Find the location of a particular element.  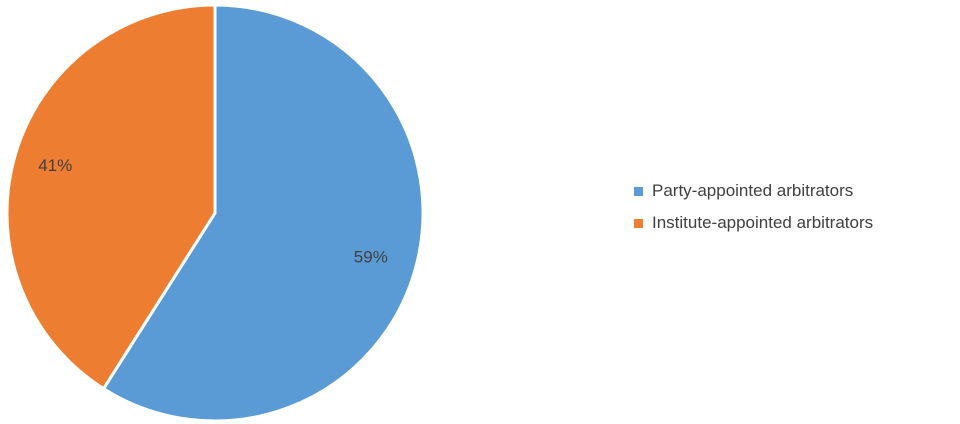

legend-label-institute: Institute-appointed arbitrators is located at coordinates (763, 222).